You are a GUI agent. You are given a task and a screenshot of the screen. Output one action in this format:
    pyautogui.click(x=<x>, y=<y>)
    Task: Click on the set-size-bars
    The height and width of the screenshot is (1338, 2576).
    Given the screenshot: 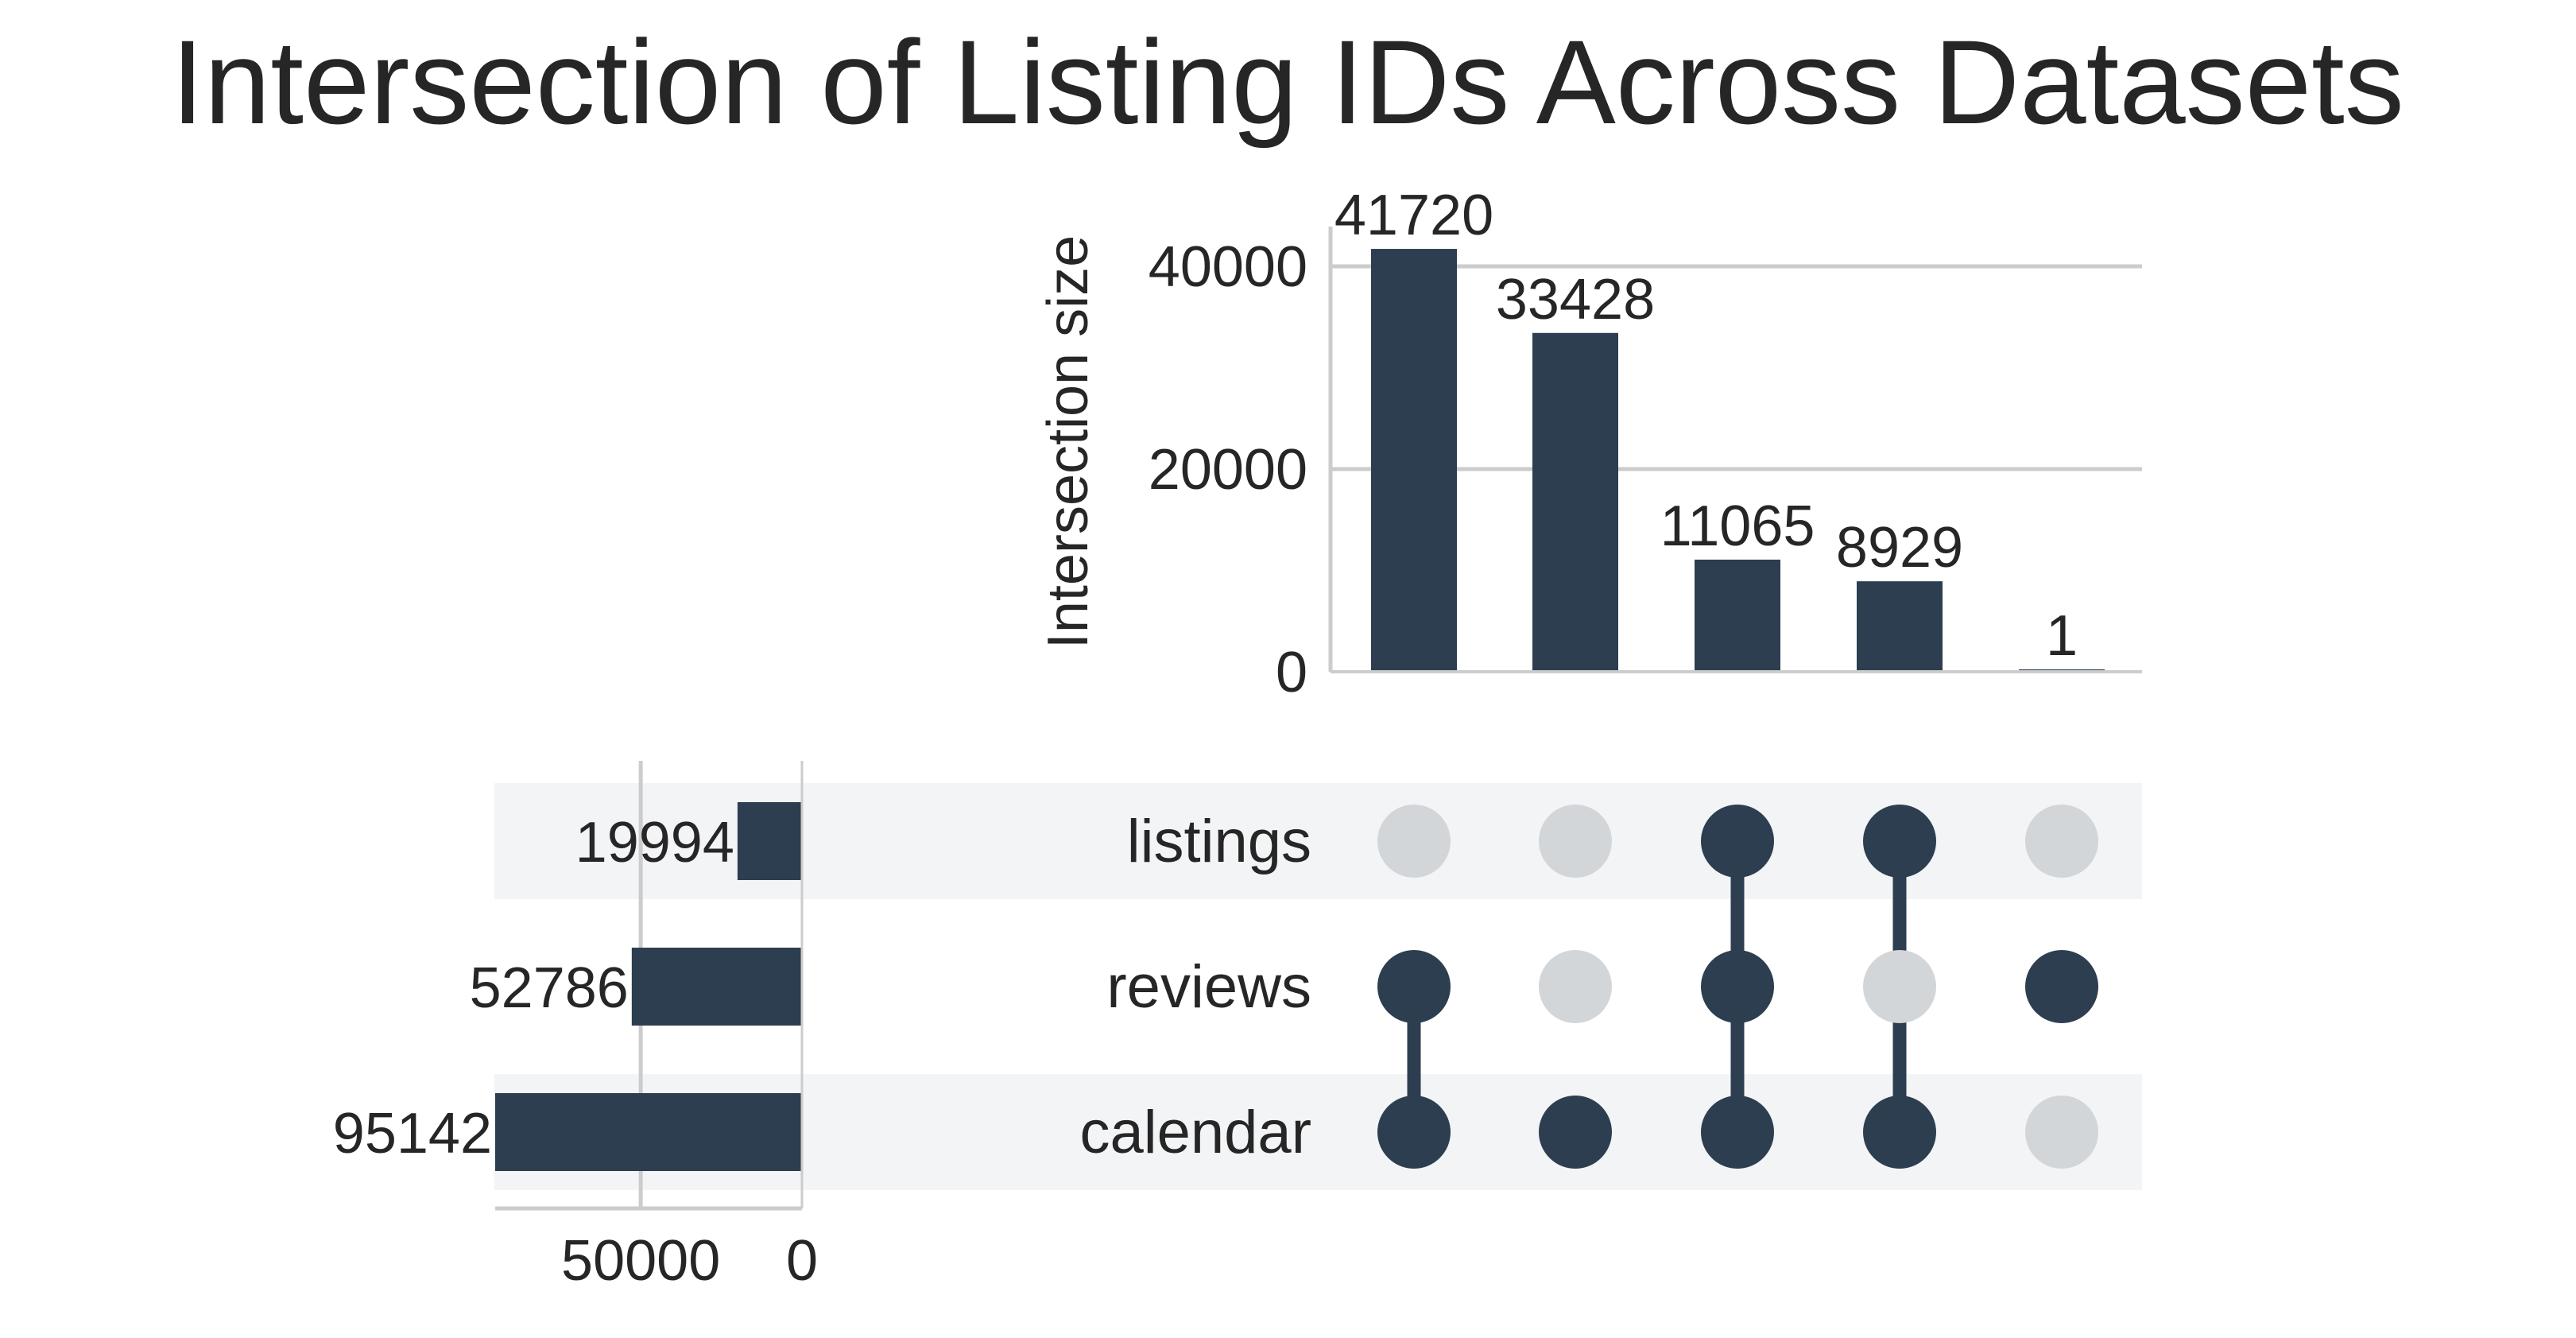 What is the action you would take?
    pyautogui.click(x=648, y=987)
    